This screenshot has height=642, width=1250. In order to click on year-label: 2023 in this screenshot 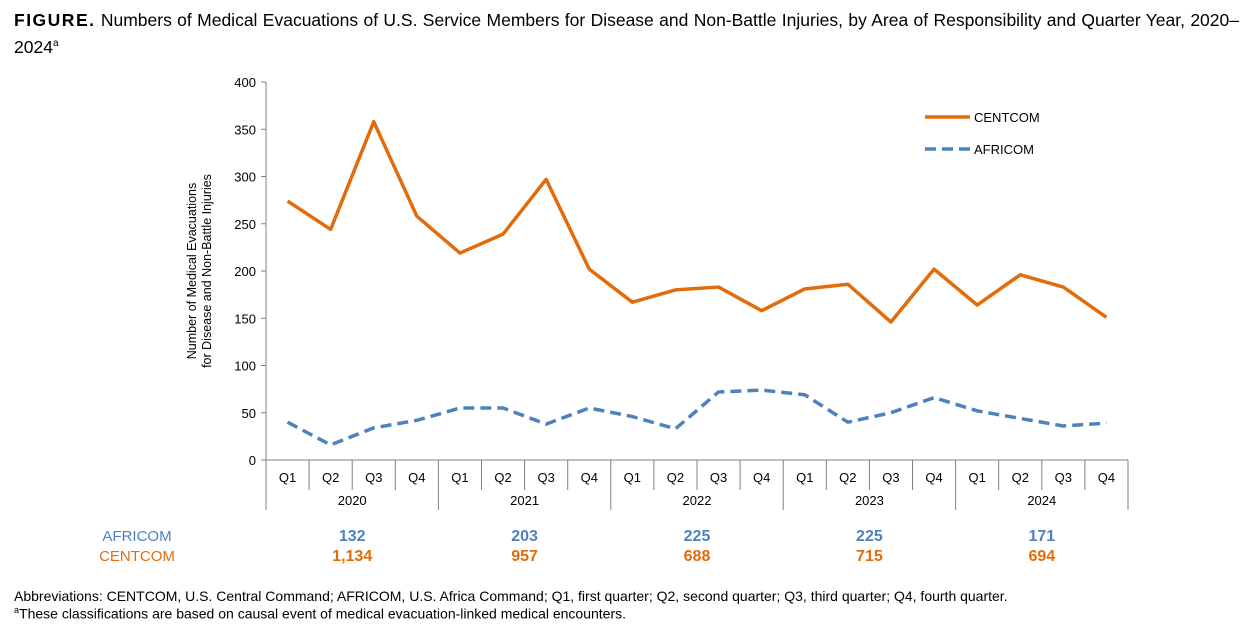, I will do `click(869, 500)`.